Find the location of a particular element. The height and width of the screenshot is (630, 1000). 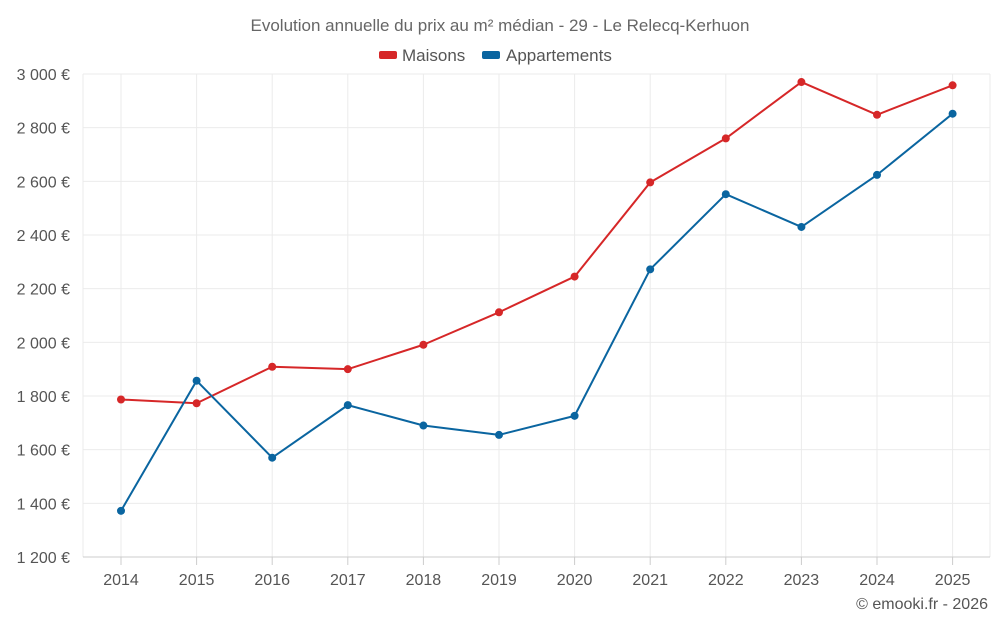

y-tick-label: 1 600 € is located at coordinates (43, 451).